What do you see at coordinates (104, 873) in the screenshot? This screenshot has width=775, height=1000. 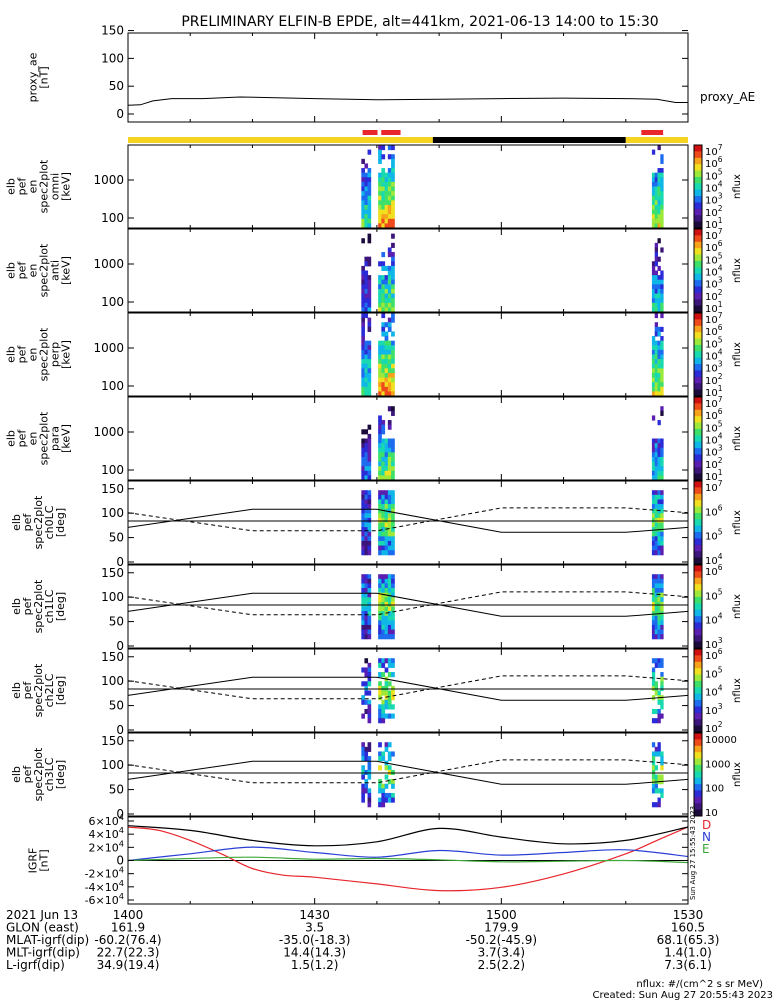 I see `ytick-label: -2×10⁴` at bounding box center [104, 873].